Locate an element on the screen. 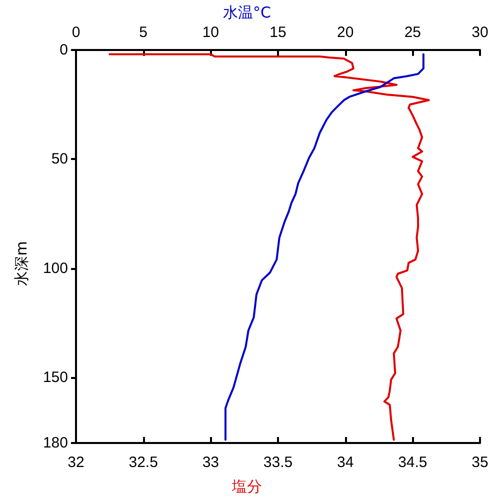 Image resolution: width=500 pixels, height=500 pixels. x2-tick-label: 5 is located at coordinates (143, 32).